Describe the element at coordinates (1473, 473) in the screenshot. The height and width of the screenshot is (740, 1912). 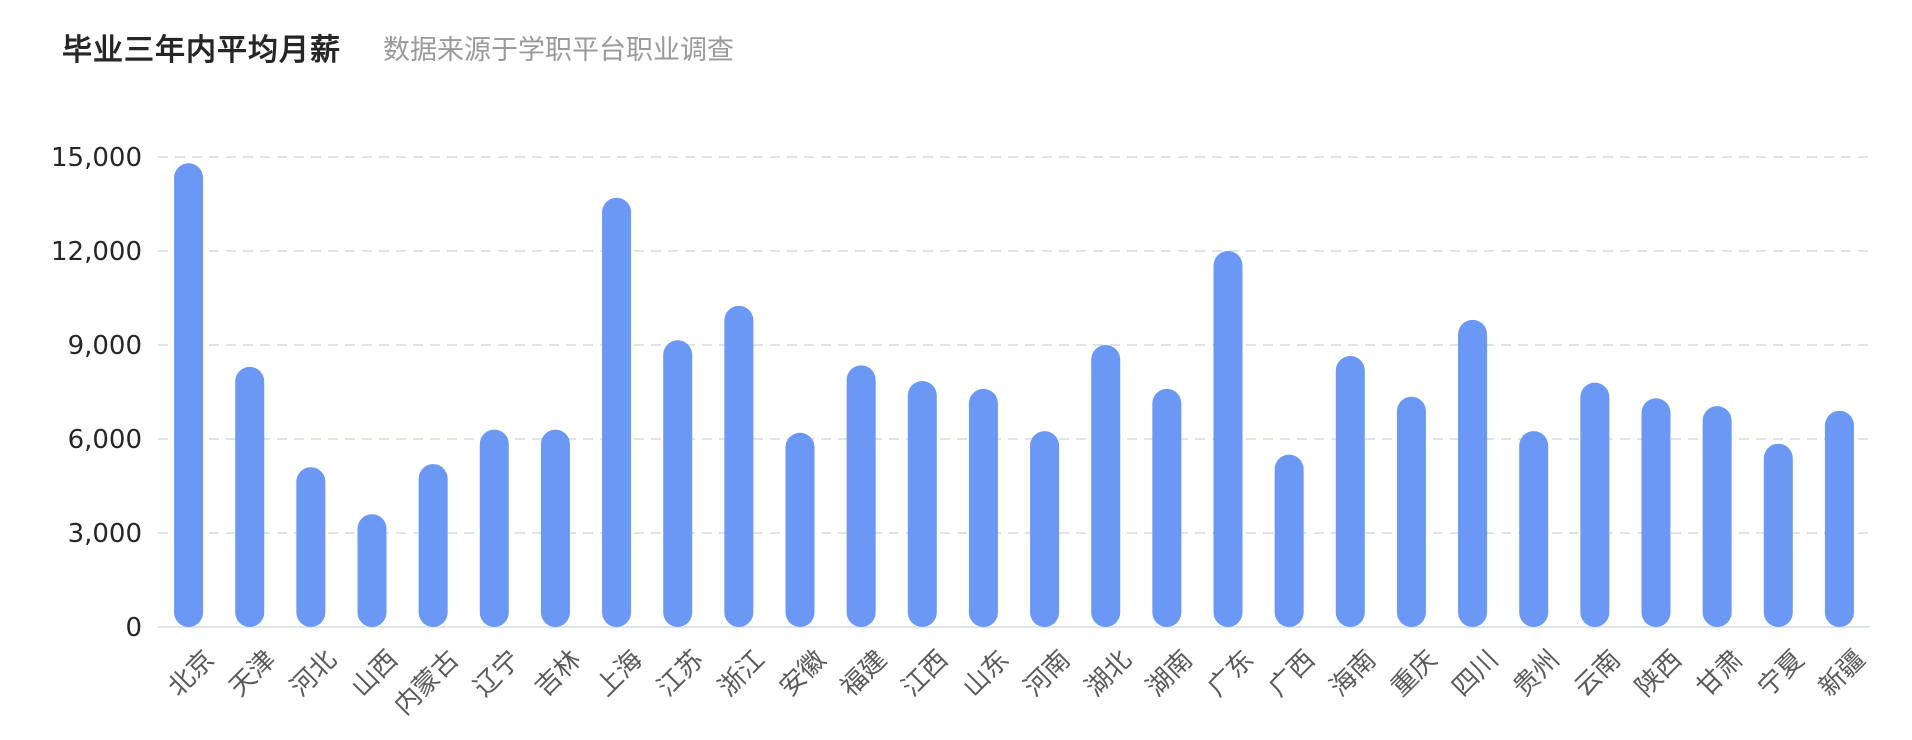
I see `bar-四川` at that location.